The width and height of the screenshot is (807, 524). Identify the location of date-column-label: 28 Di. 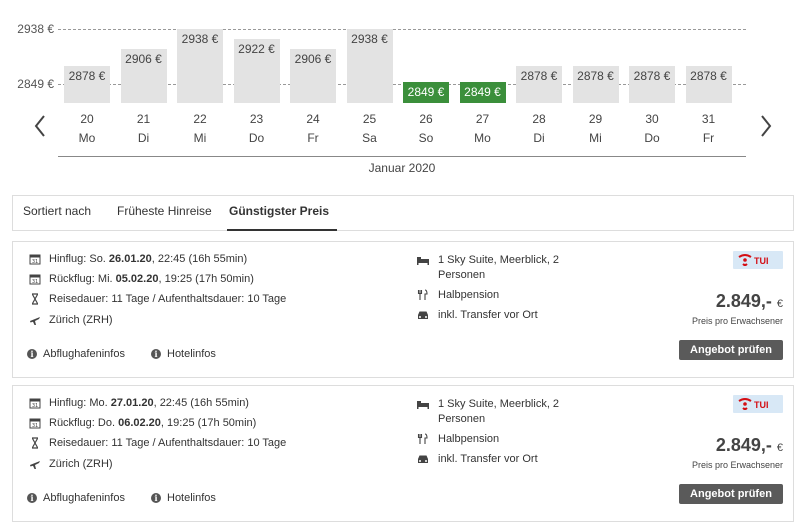
(539, 129).